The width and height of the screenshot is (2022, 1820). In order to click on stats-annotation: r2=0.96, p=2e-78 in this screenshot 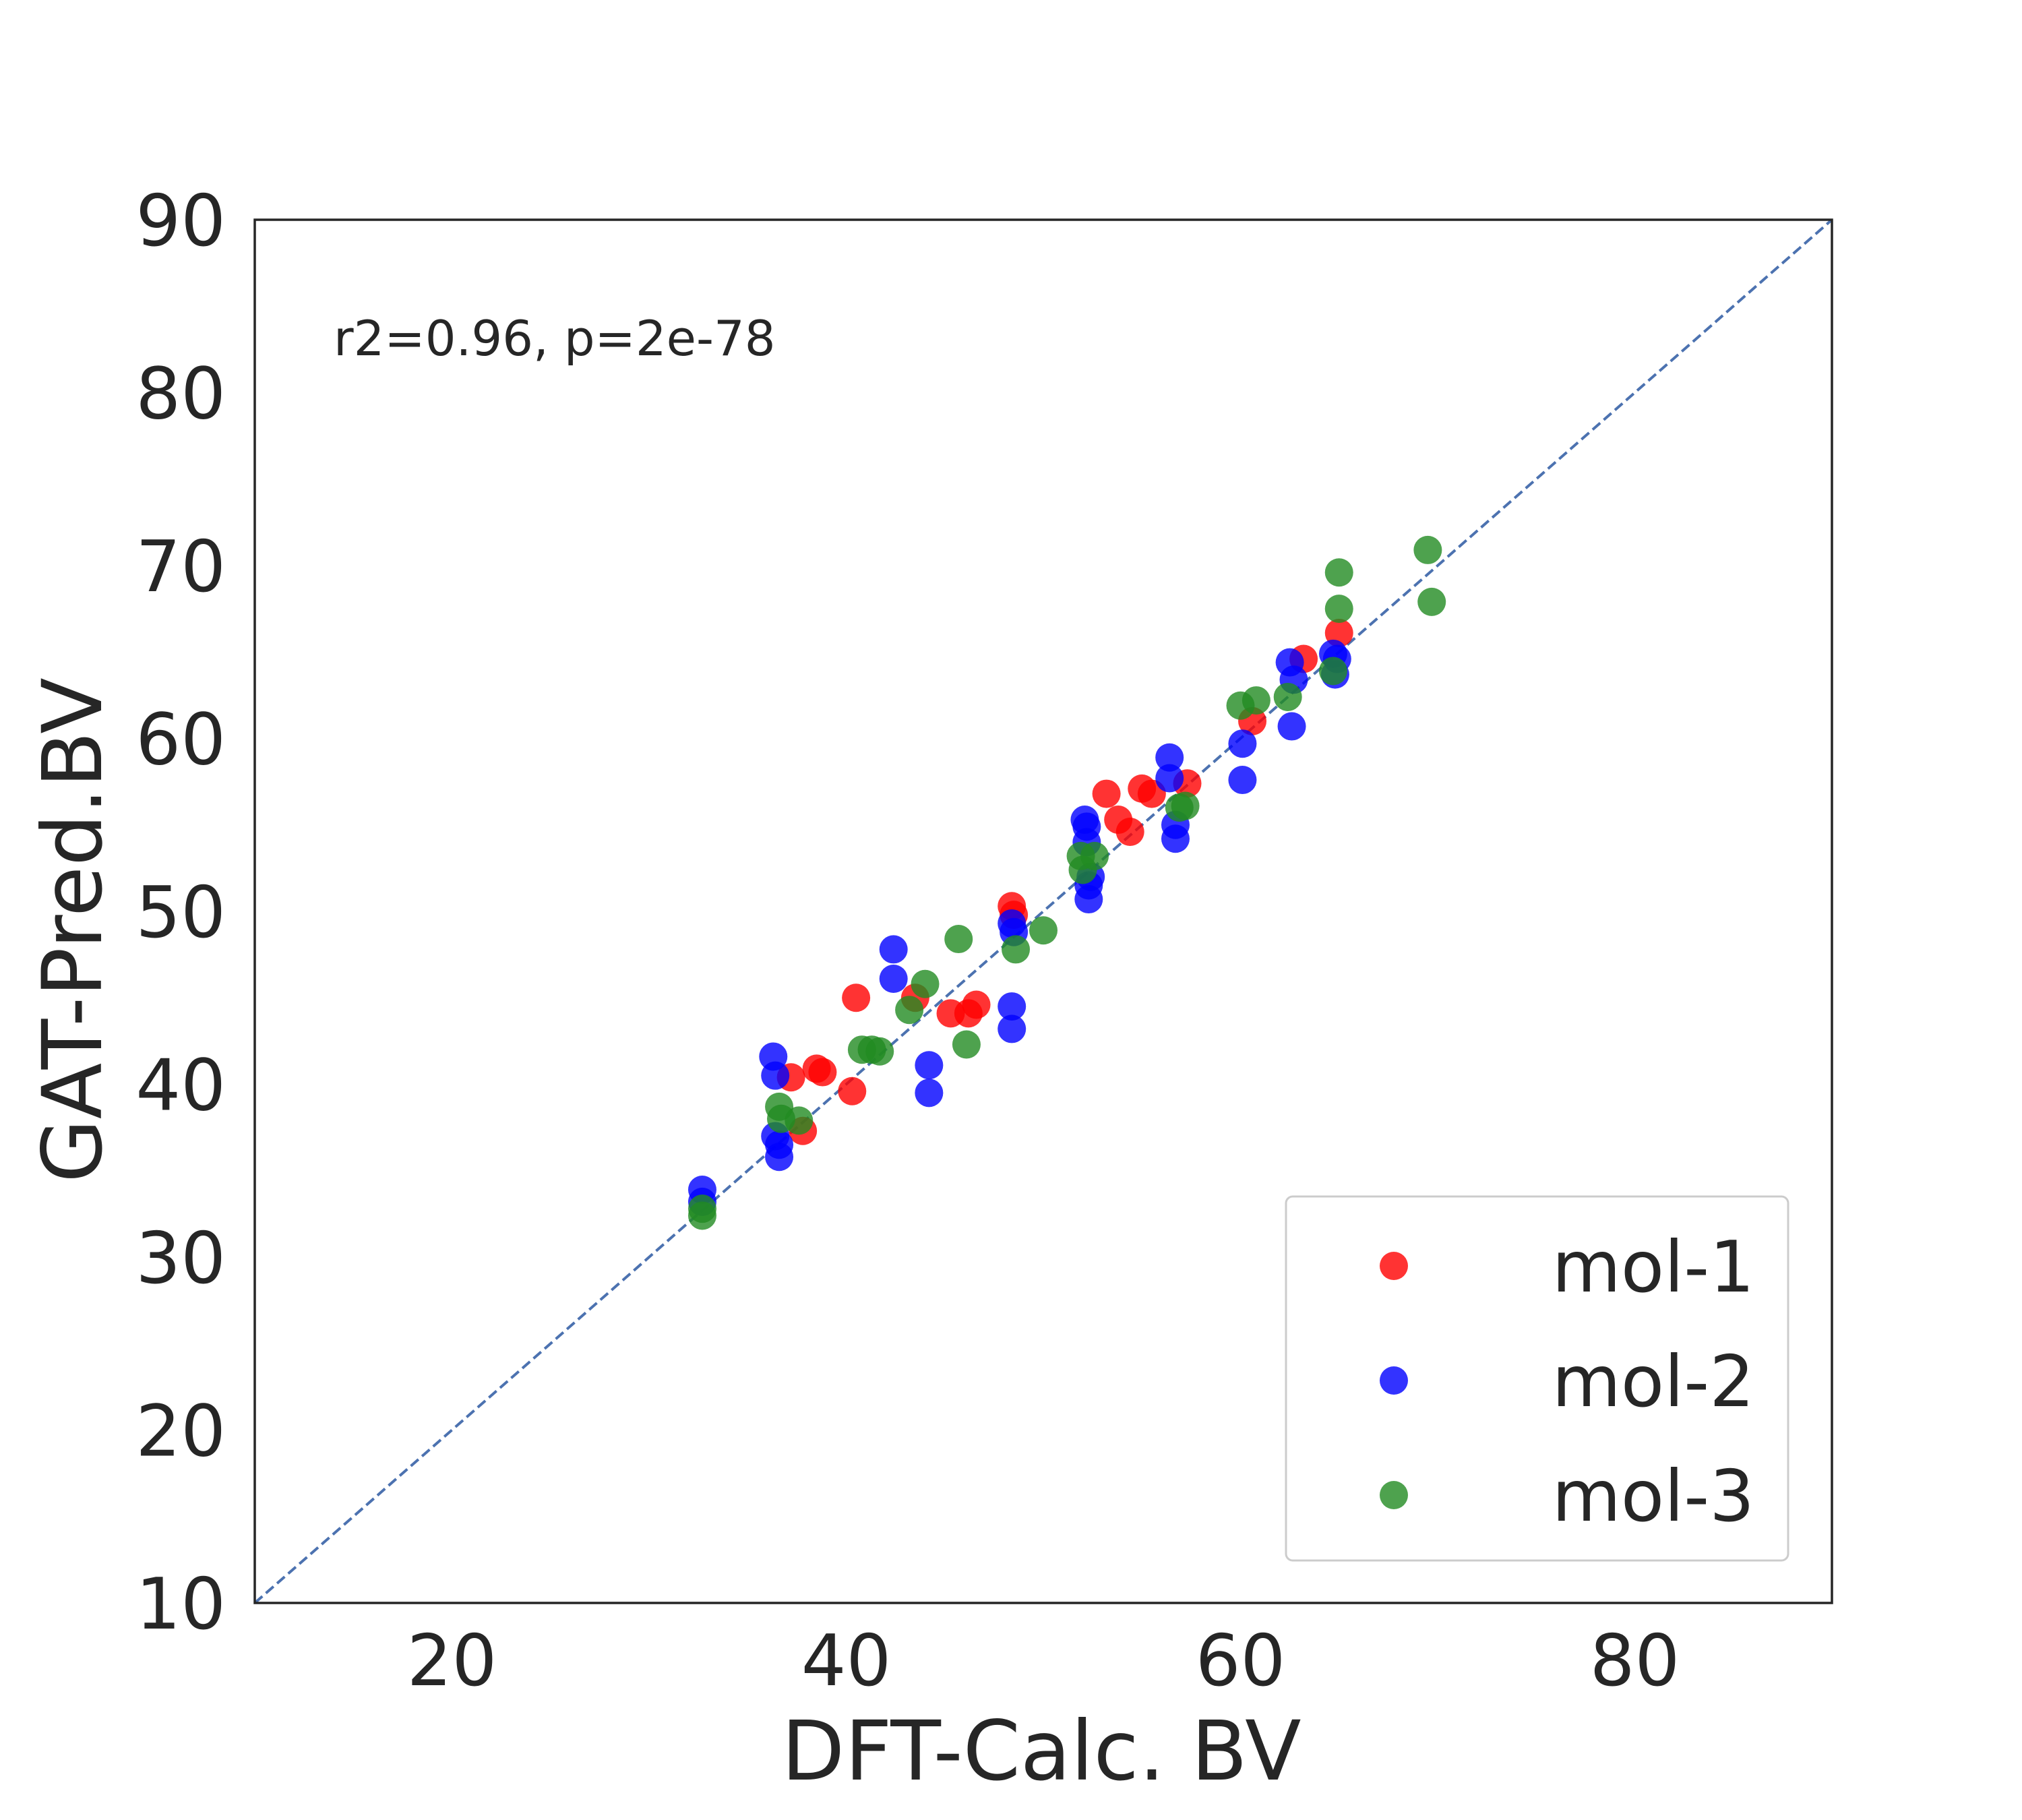, I will do `click(555, 338)`.